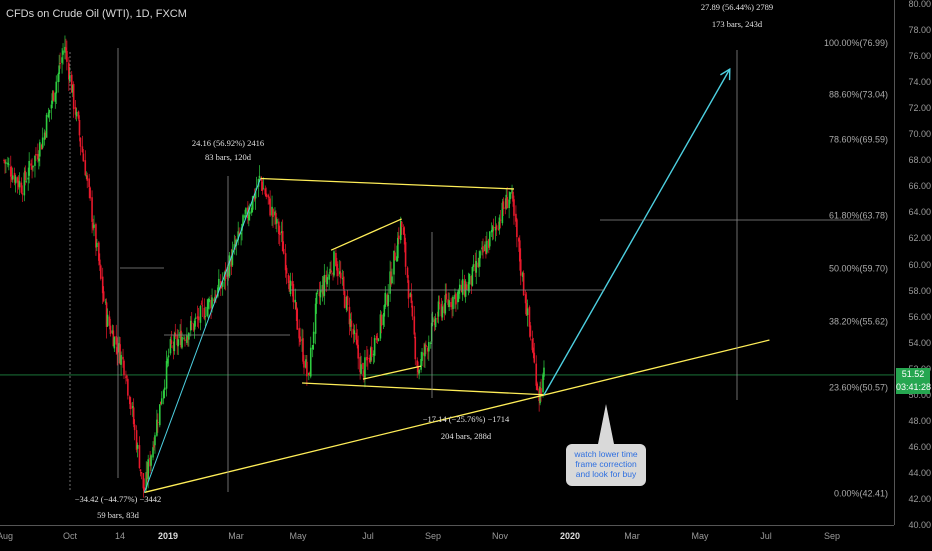  I want to click on price-tick-label: 50.00, so click(919, 394).